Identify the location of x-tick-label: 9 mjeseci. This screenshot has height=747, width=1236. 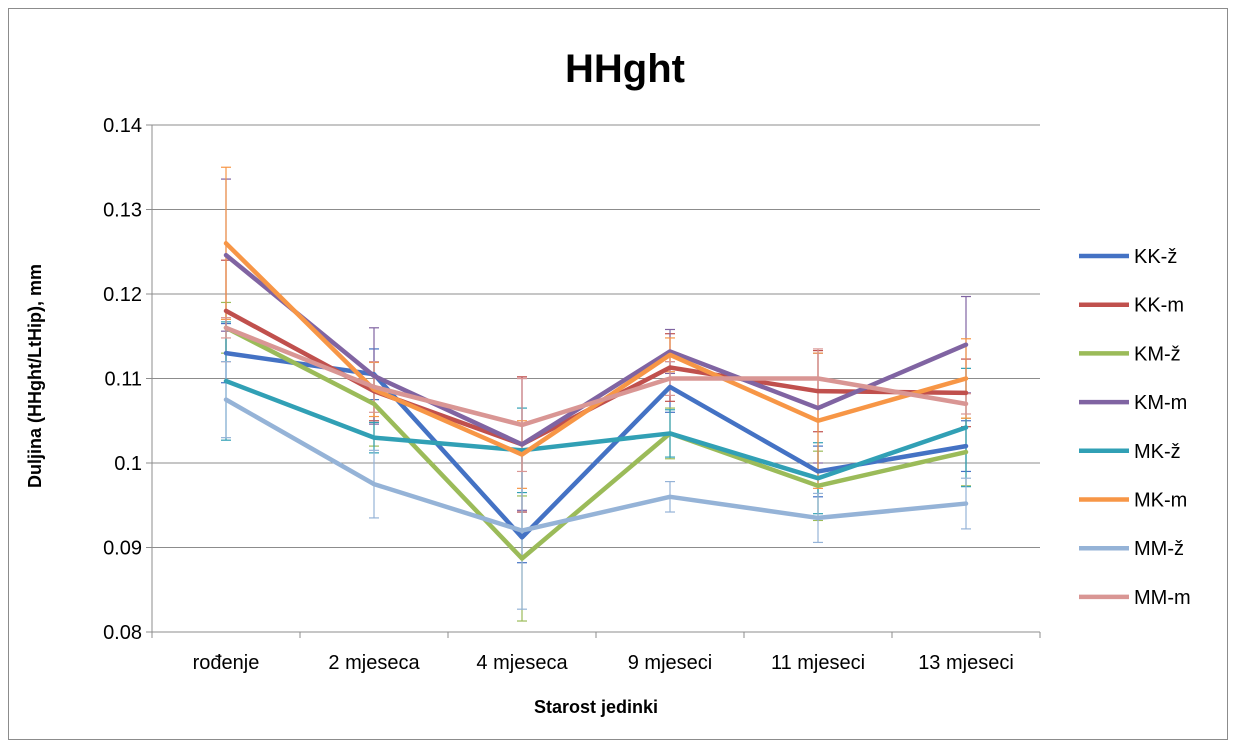
(670, 663).